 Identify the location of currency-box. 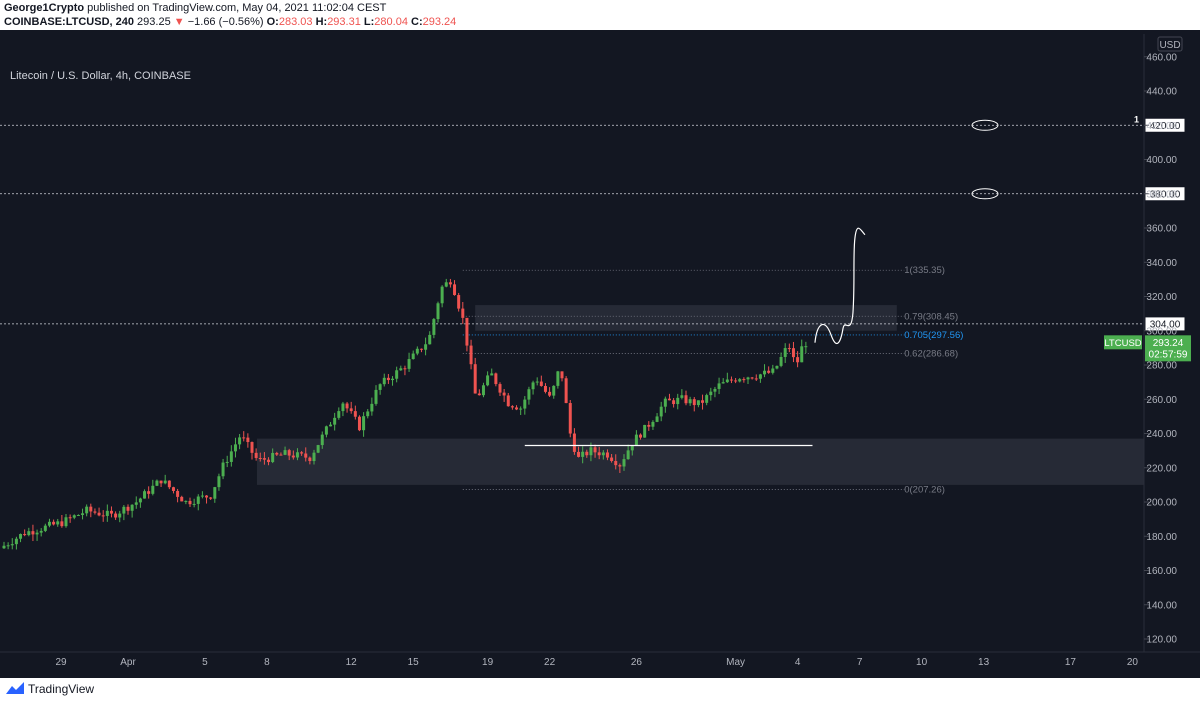
(1170, 44).